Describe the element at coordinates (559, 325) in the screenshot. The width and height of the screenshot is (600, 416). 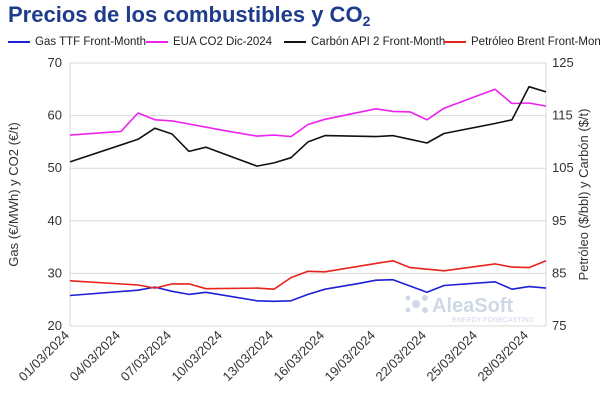
I see `y-right-tick-75: 75` at that location.